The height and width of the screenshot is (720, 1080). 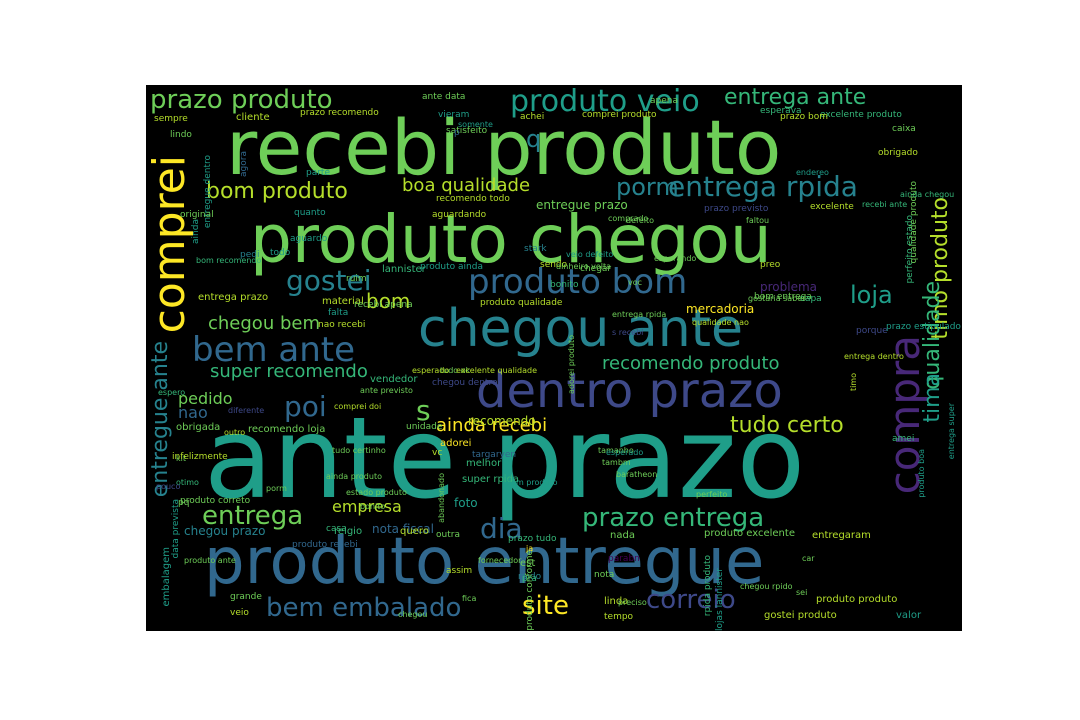 What do you see at coordinates (250, 255) in the screenshot?
I see `cloud-word: pedi` at bounding box center [250, 255].